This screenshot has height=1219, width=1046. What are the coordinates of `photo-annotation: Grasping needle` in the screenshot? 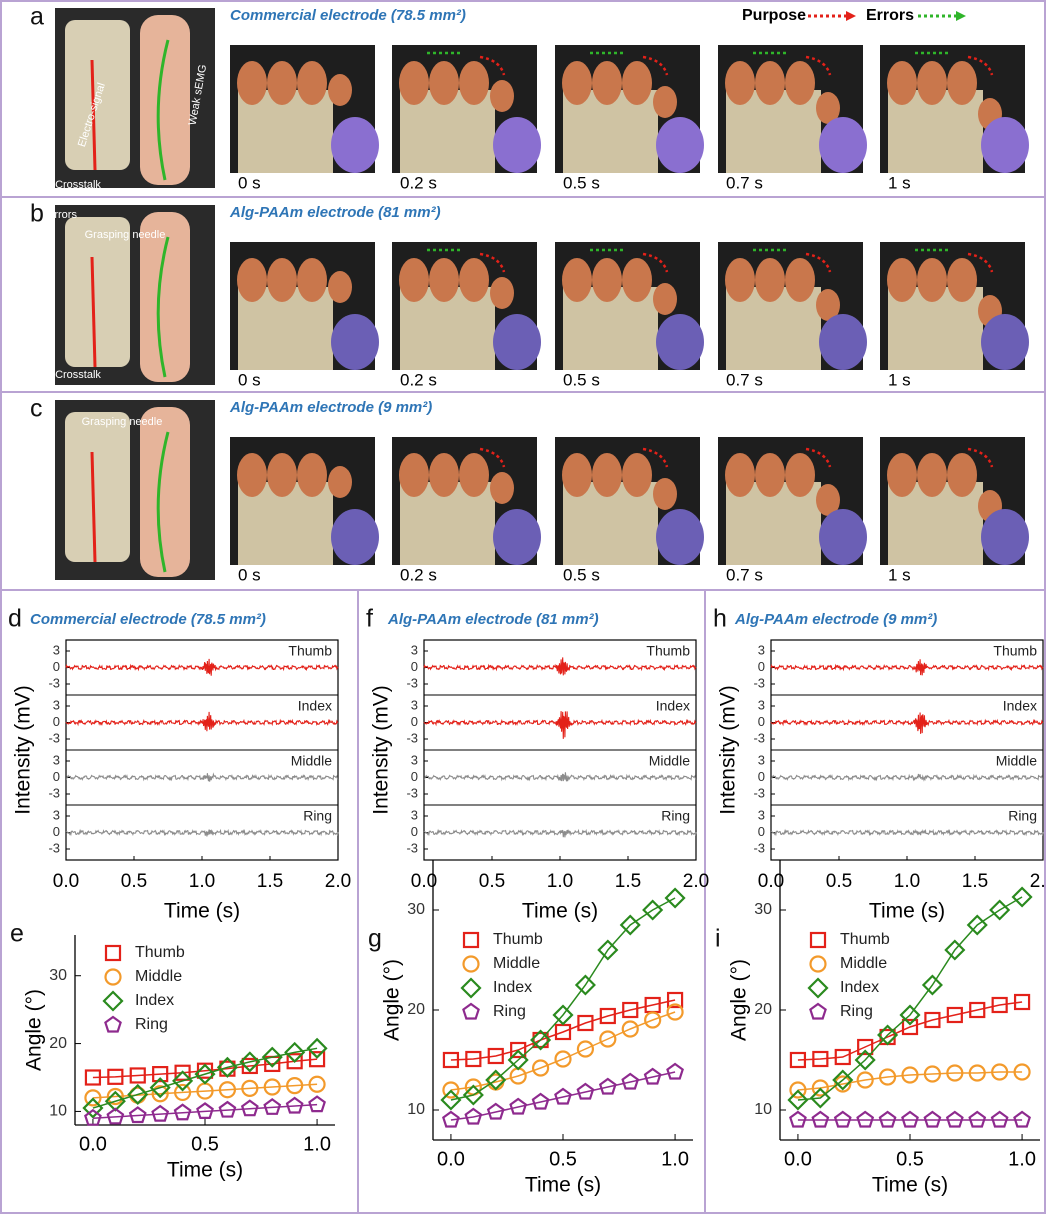 It's located at (122, 422).